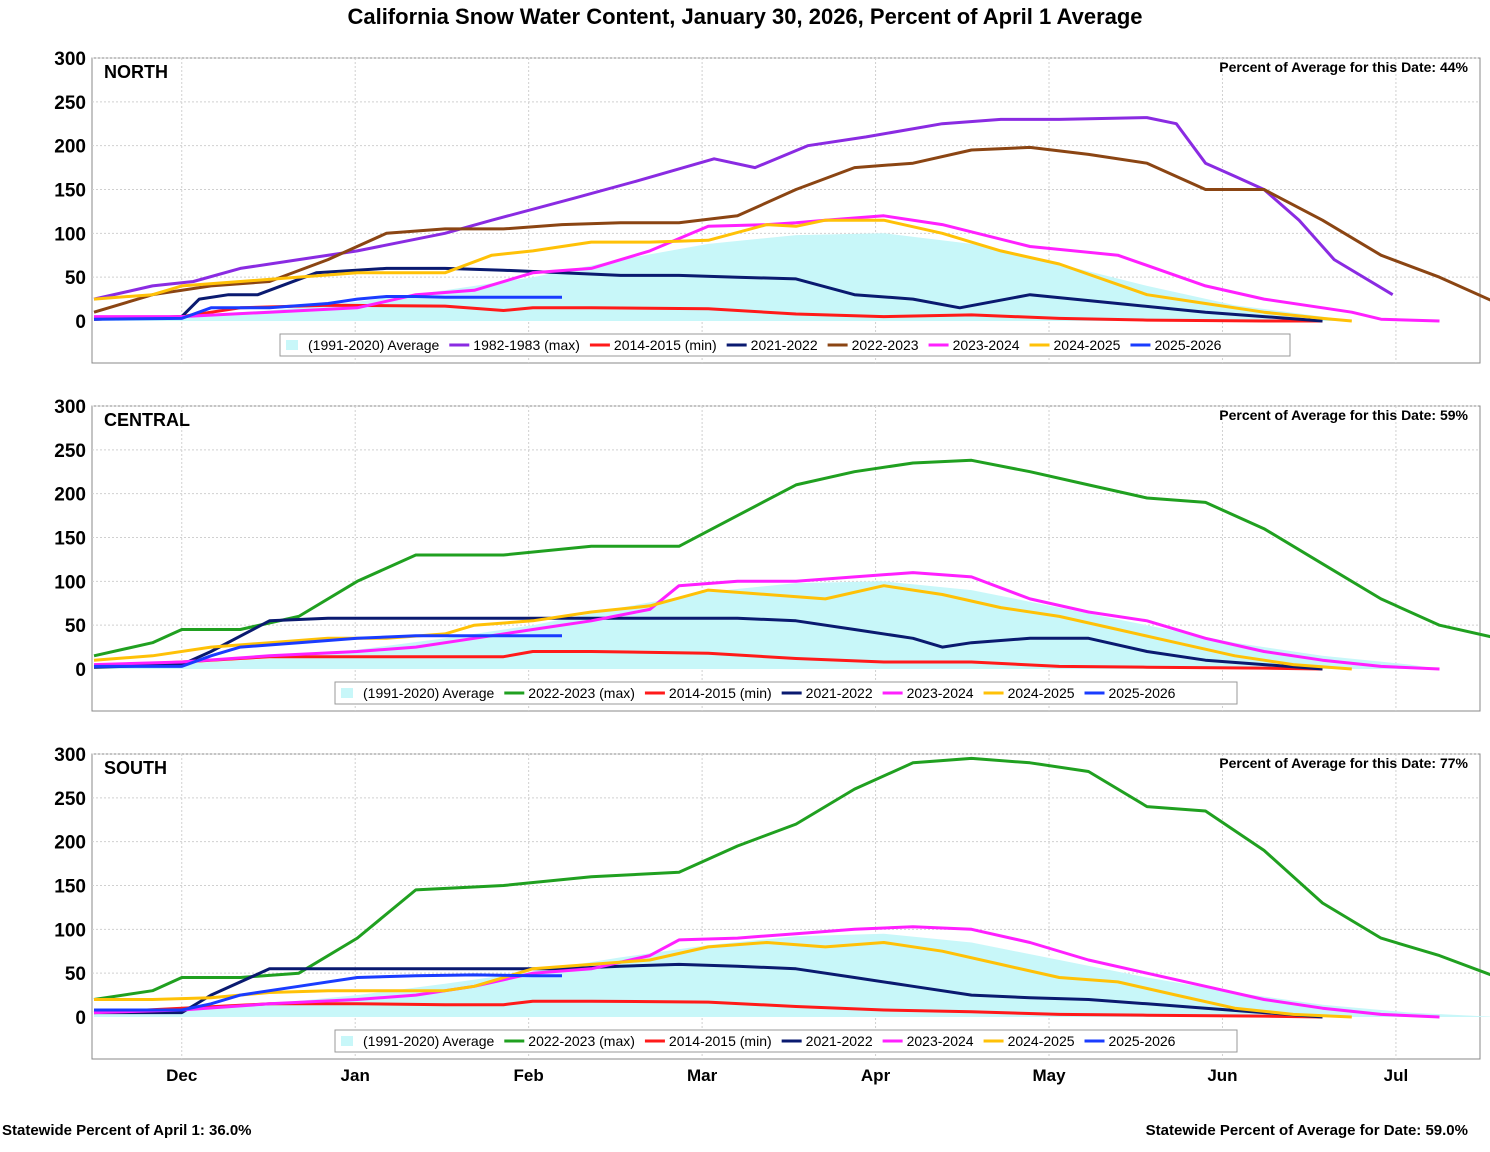 This screenshot has width=1490, height=1152. I want to click on x-tick-label: Jun, so click(1222, 1075).